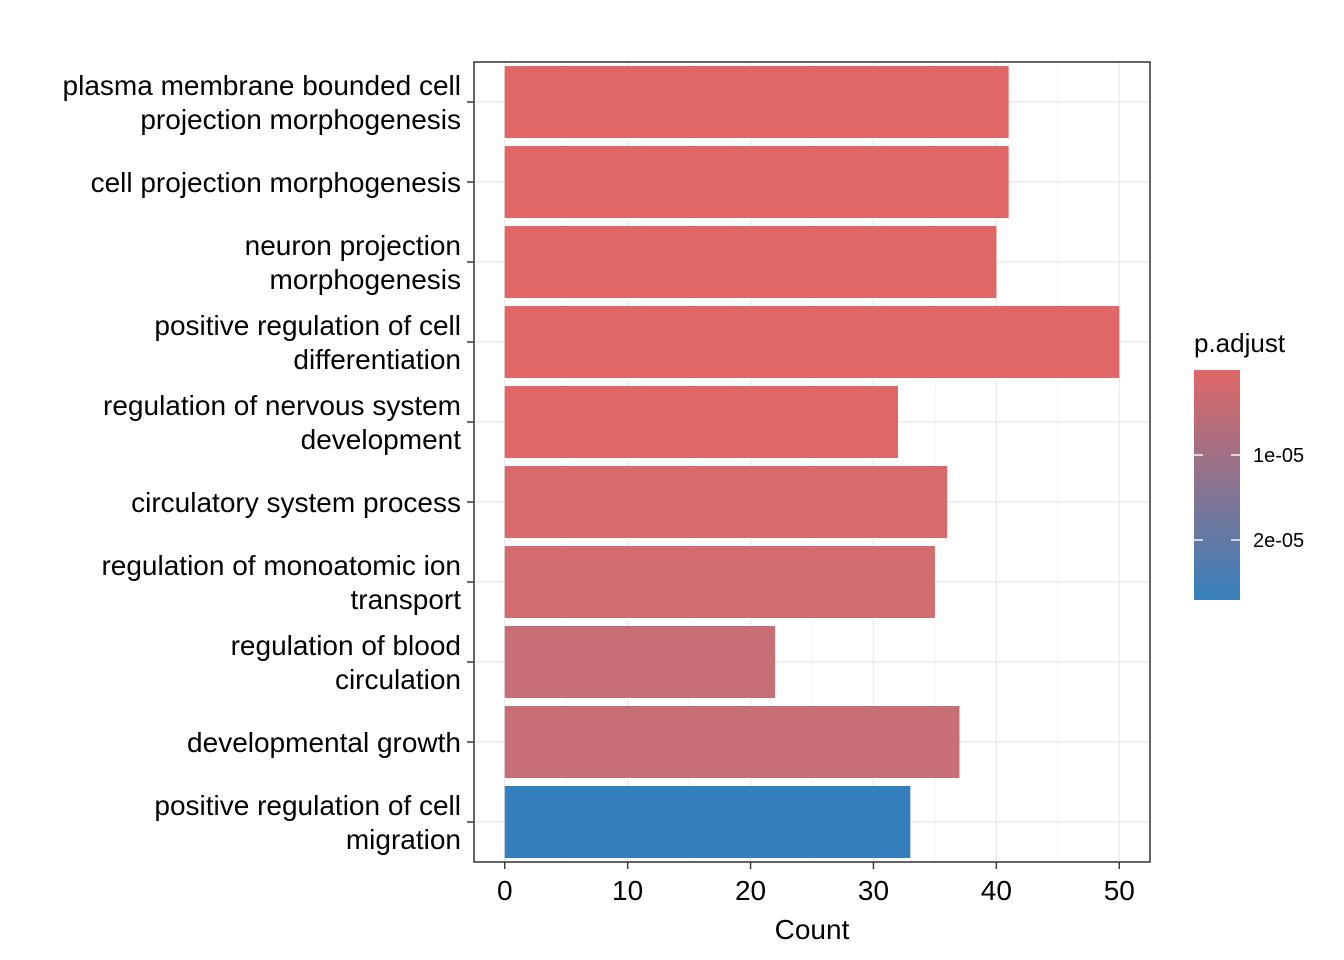 This screenshot has width=1344, height=960. What do you see at coordinates (346, 645) in the screenshot?
I see `y-tick-label: regulation of blood` at bounding box center [346, 645].